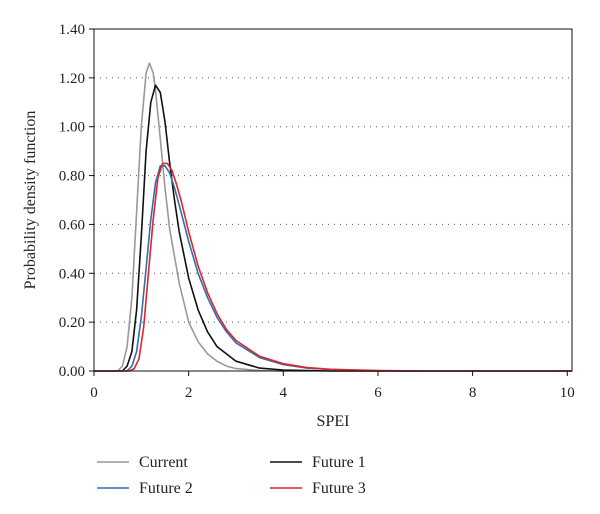  Describe the element at coordinates (339, 488) in the screenshot. I see `legend-label: Future 3` at that location.